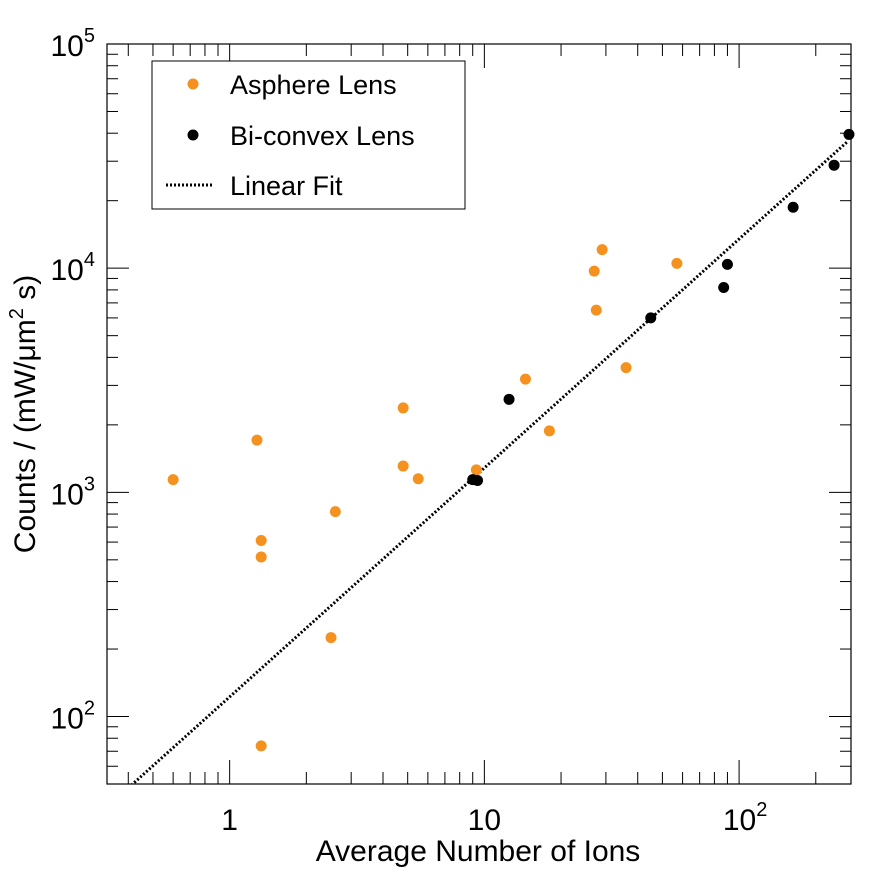  What do you see at coordinates (478, 851) in the screenshot?
I see `x-axis-label: Average Number of Ions` at bounding box center [478, 851].